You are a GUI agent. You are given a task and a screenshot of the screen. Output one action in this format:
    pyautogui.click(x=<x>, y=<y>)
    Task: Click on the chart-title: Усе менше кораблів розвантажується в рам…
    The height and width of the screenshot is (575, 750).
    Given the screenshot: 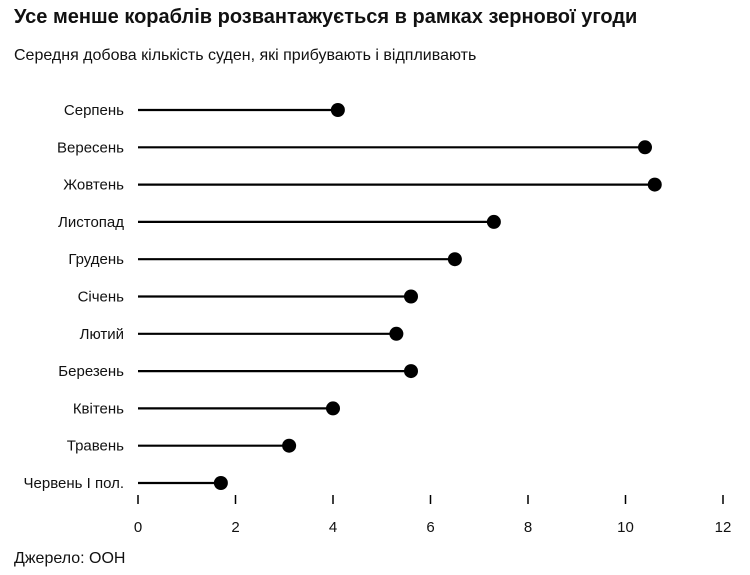 What is the action you would take?
    pyautogui.click(x=326, y=17)
    